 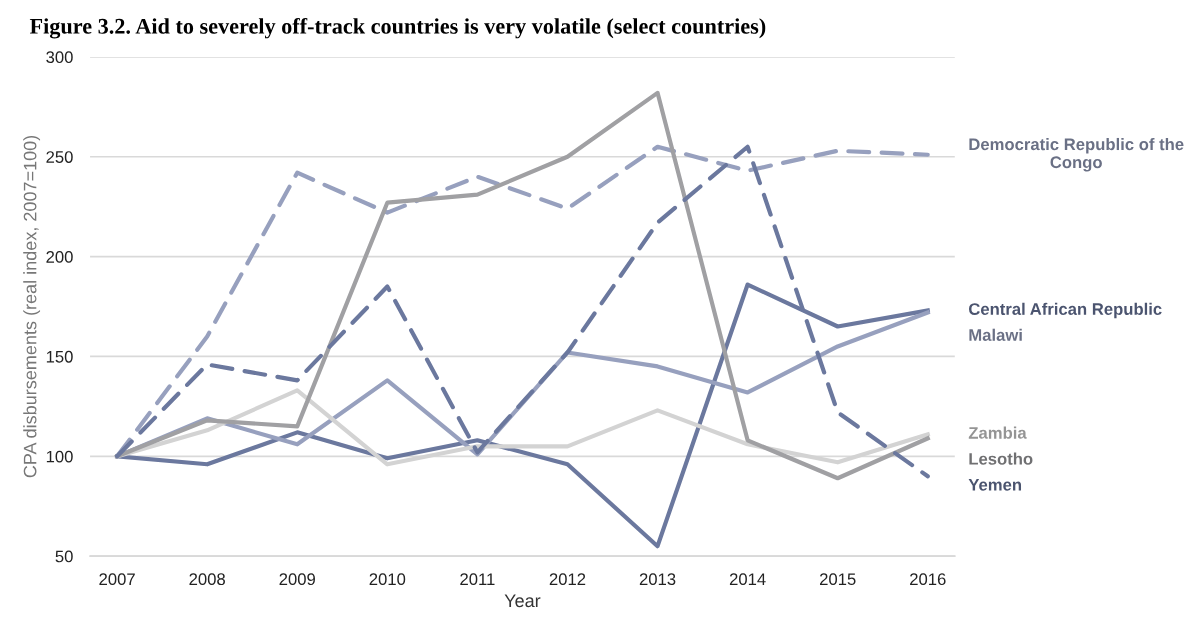 What do you see at coordinates (207, 579) in the screenshot?
I see `x-tick-label: 2008` at bounding box center [207, 579].